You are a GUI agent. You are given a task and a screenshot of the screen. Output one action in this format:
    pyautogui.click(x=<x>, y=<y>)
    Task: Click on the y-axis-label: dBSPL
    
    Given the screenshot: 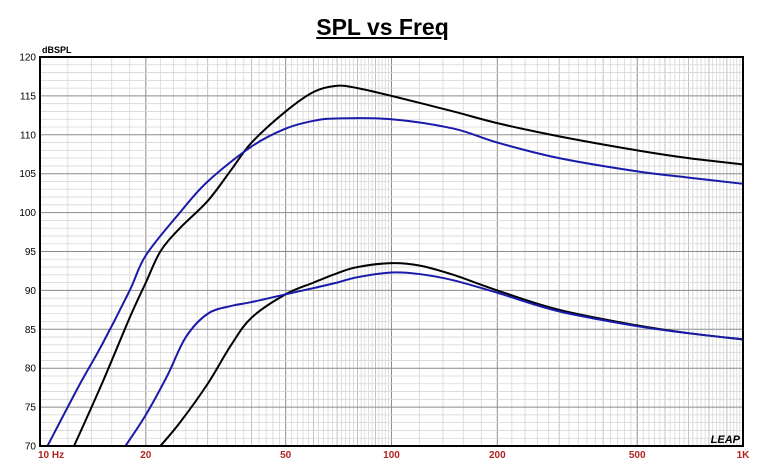 What is the action you would take?
    pyautogui.click(x=57, y=50)
    